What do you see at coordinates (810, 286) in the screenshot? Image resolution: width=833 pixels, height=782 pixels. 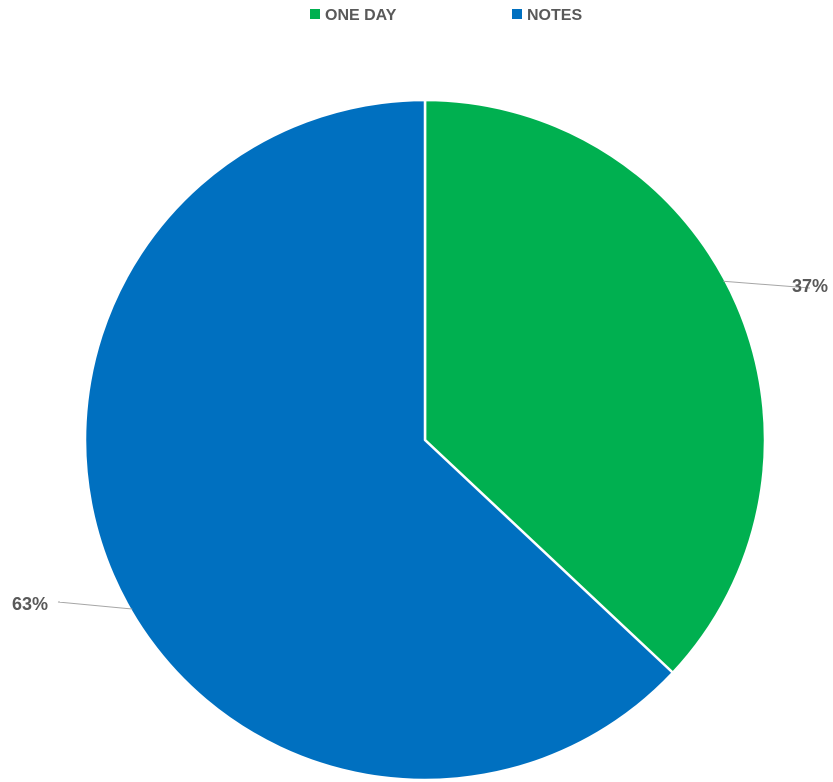 I see `data-label-one-day: 37%` at bounding box center [810, 286].